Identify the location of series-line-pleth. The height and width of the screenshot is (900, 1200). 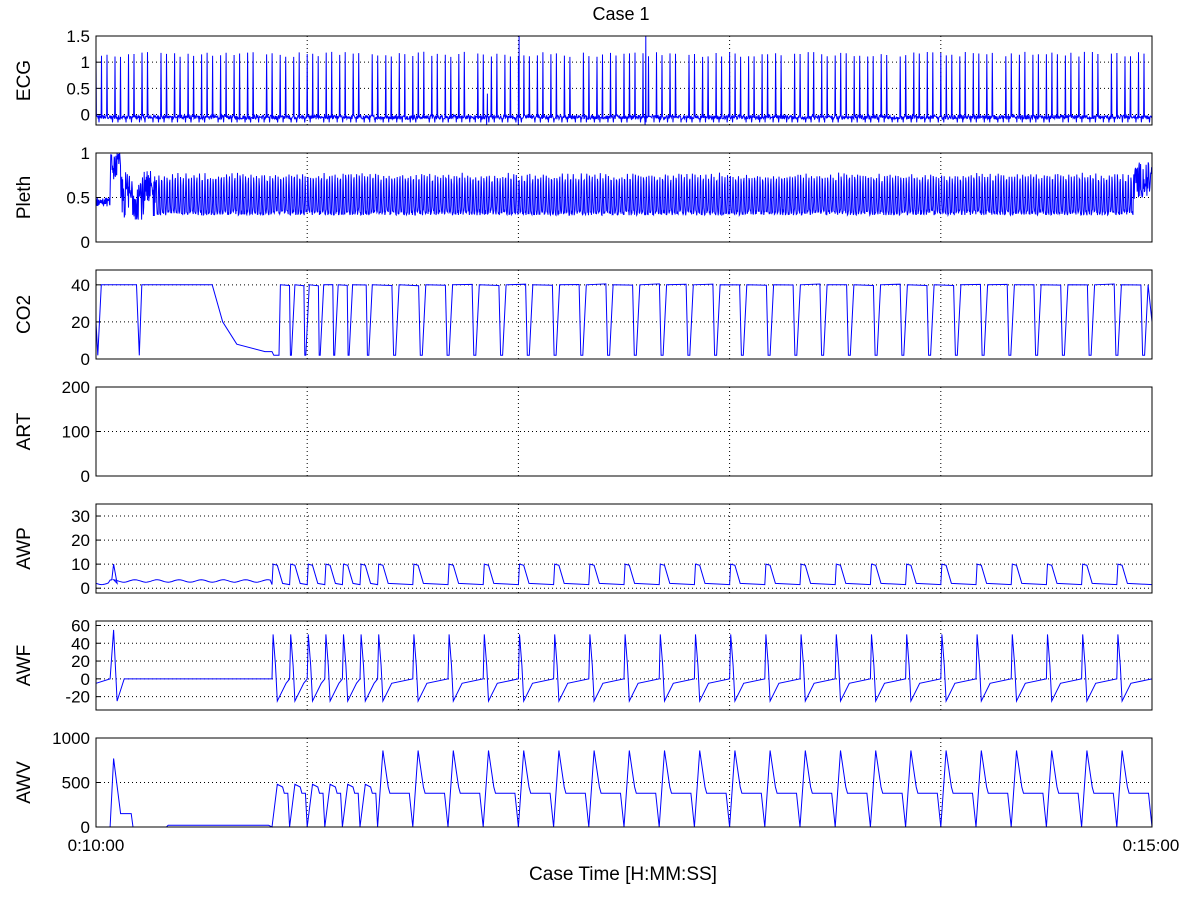
(624, 186).